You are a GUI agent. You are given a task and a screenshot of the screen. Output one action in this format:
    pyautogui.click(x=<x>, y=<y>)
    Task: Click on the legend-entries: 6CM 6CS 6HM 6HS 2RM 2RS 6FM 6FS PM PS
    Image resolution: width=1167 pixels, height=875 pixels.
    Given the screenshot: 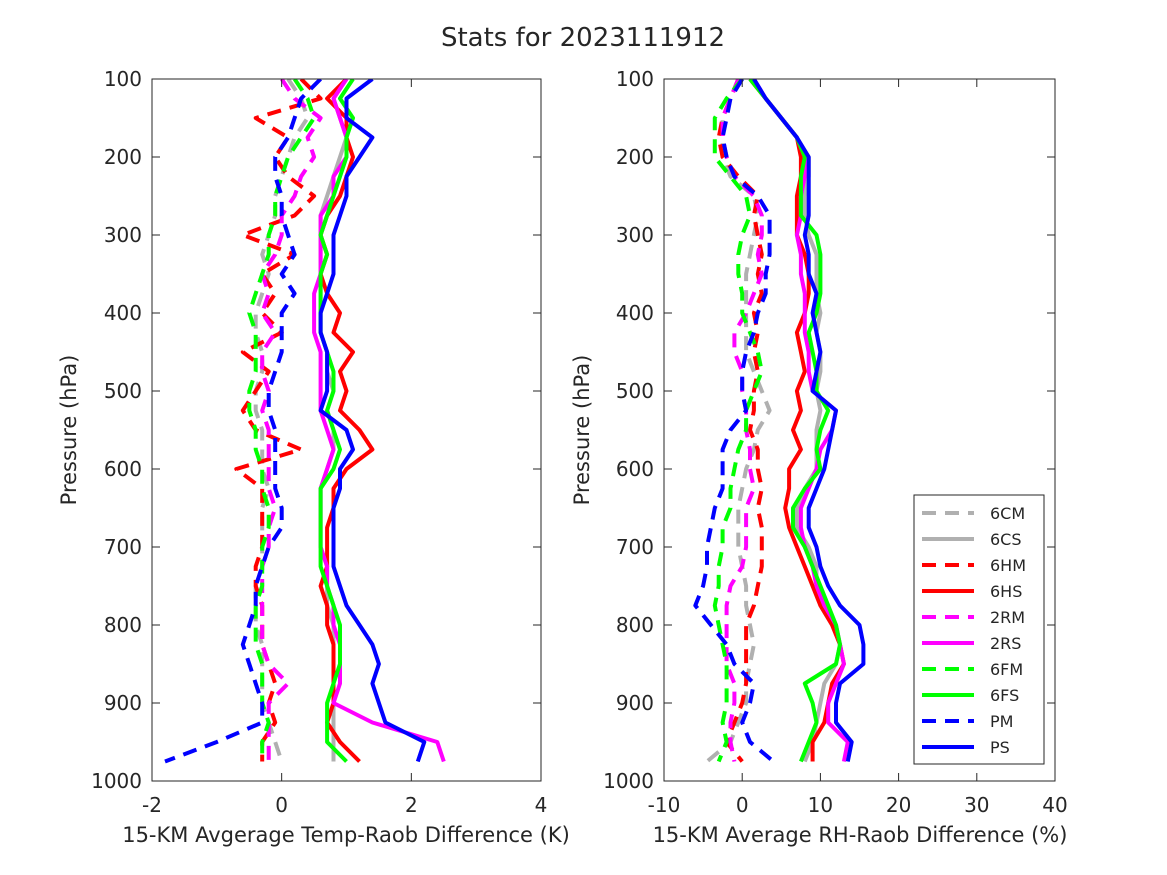 What is the action you would take?
    pyautogui.click(x=974, y=630)
    